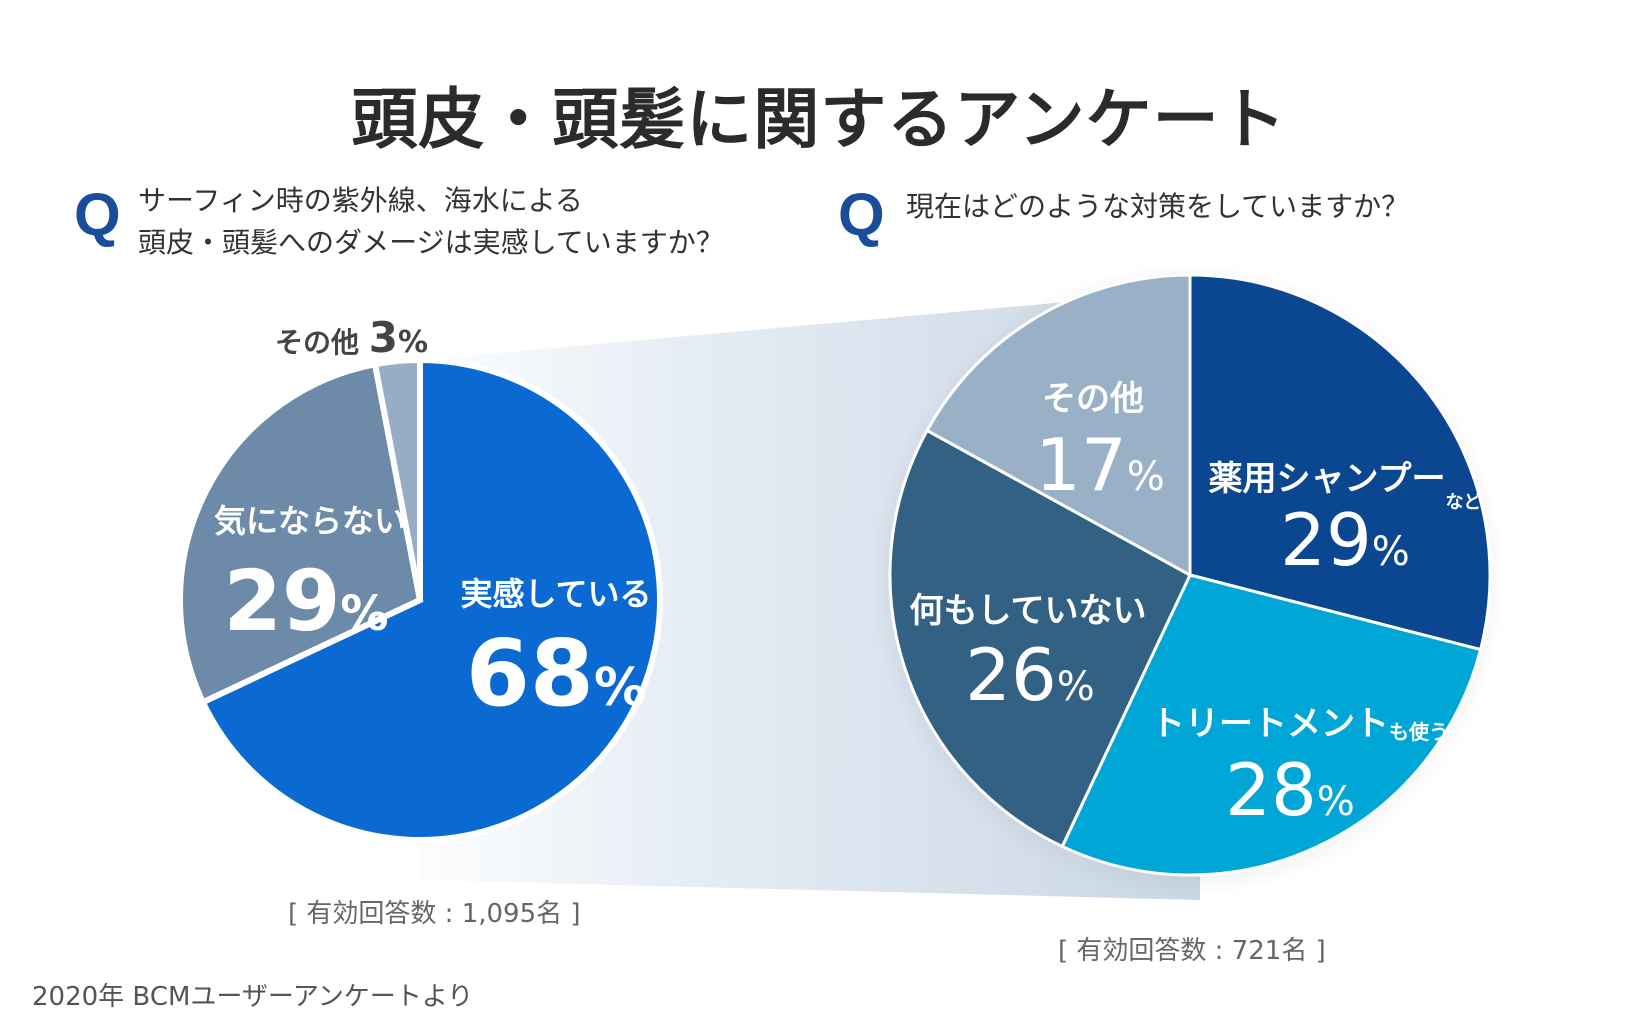 This screenshot has width=1638, height=1024. I want to click on pie1-value-2-pct: %, so click(413, 342).